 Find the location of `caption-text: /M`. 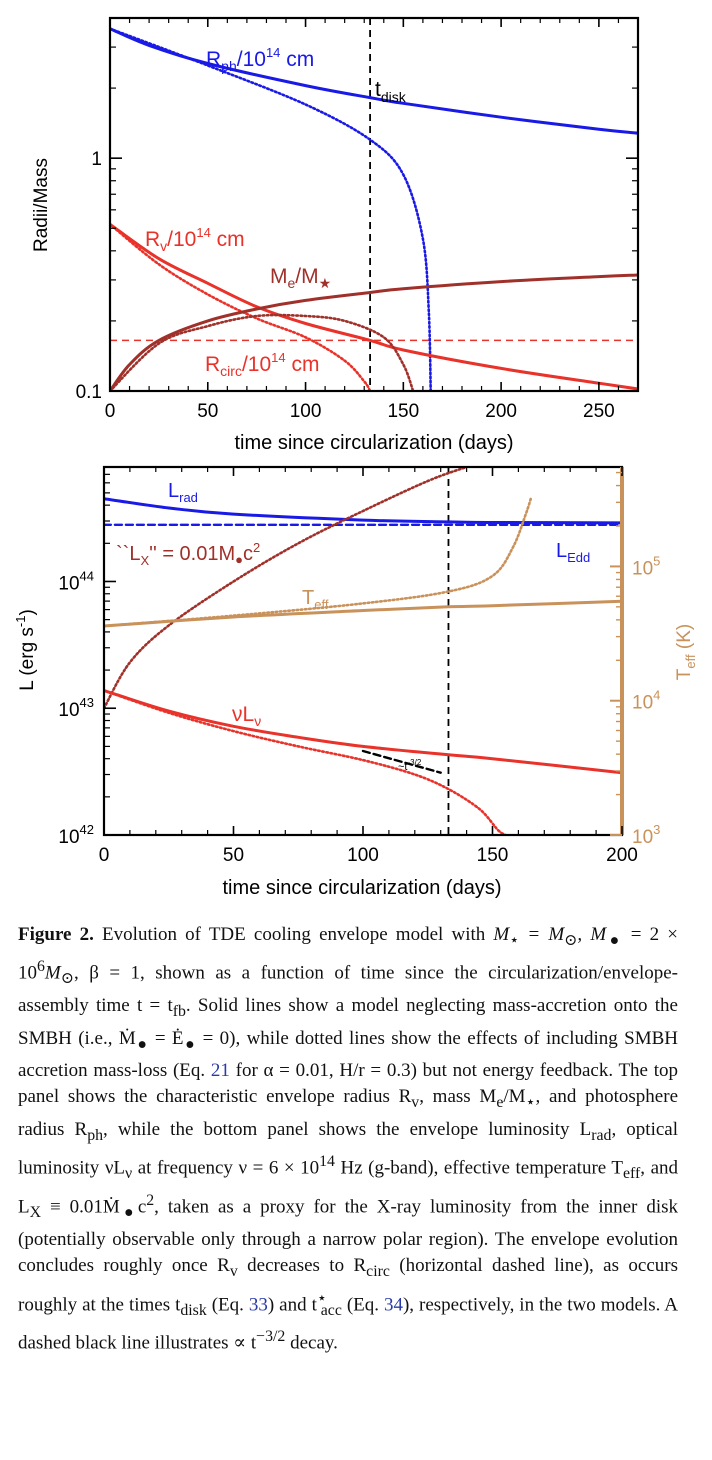

caption-text: /M is located at coordinates (514, 1097).